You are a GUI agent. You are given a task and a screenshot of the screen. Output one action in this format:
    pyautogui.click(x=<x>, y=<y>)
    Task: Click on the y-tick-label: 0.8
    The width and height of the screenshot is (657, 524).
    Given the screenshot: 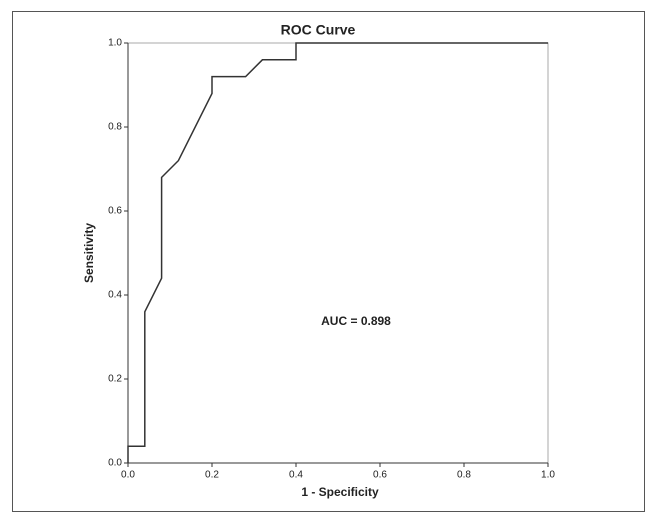 What is the action you would take?
    pyautogui.click(x=115, y=127)
    